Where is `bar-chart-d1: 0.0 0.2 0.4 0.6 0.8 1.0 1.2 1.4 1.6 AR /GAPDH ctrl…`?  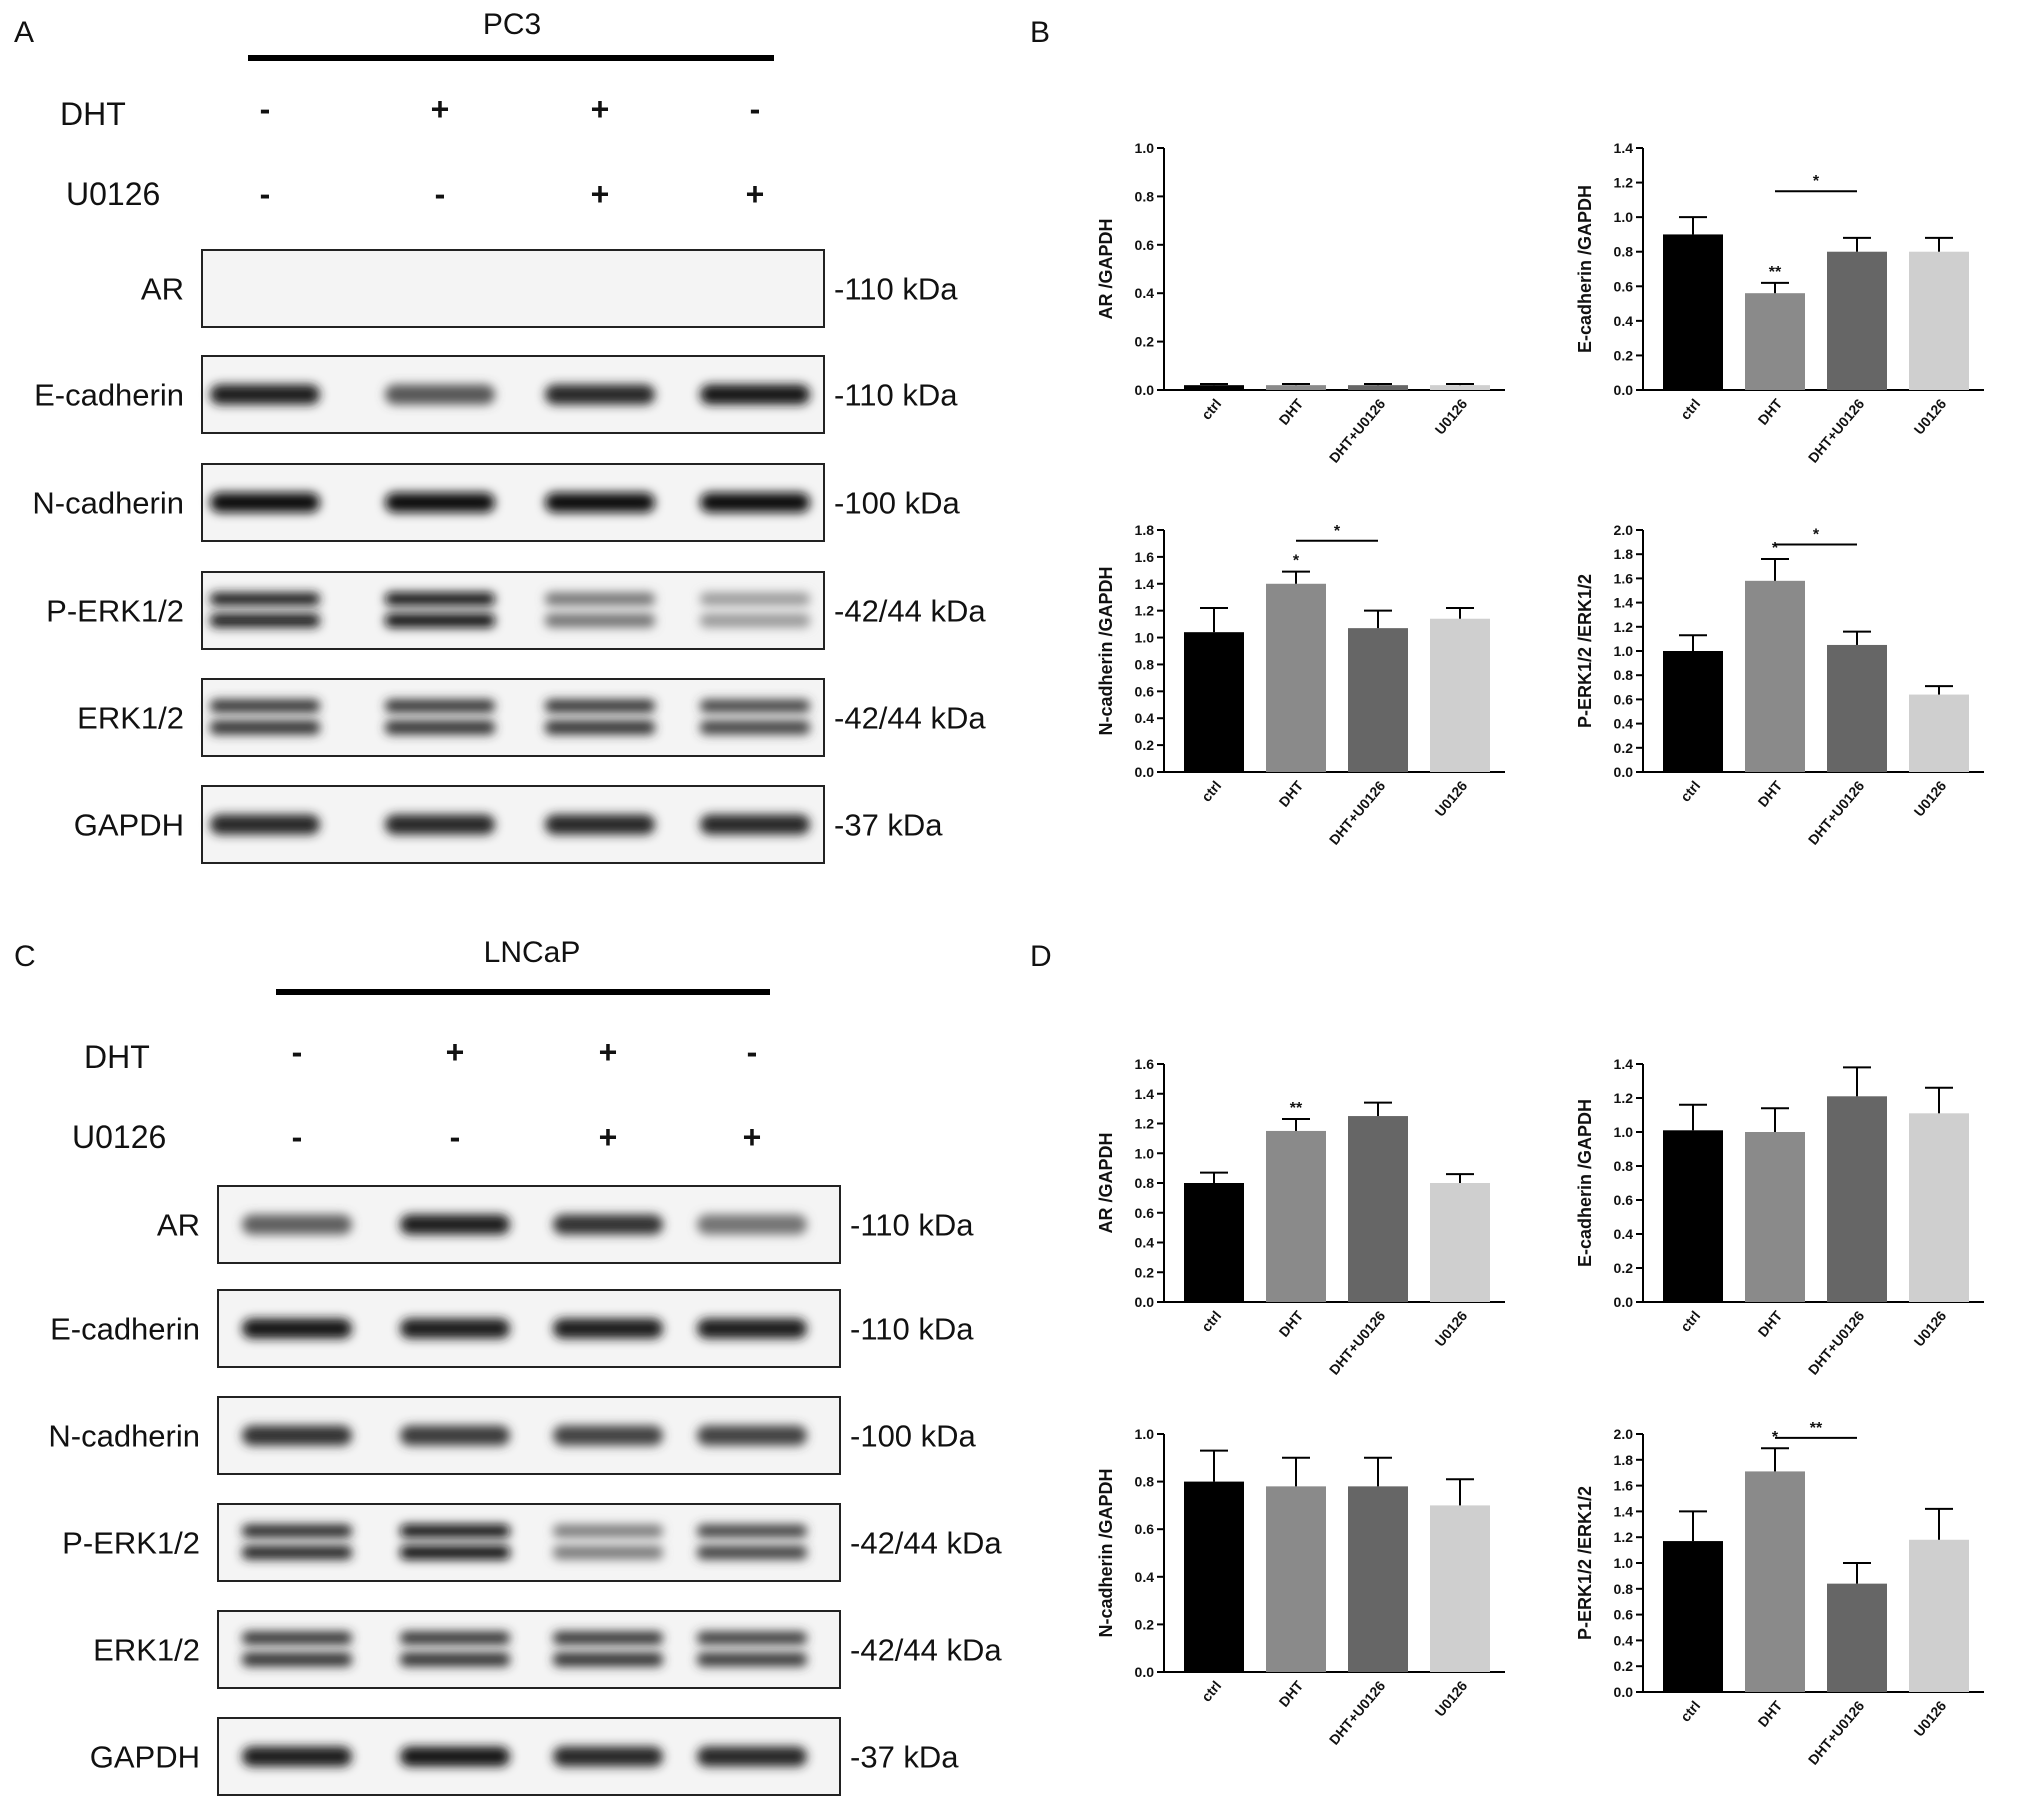 bar-chart-d1: 0.0 0.2 0.4 0.6 0.8 1.0 1.2 1.4 1.6 AR /GAPDH ctrl… is located at coordinates (1300, 1217).